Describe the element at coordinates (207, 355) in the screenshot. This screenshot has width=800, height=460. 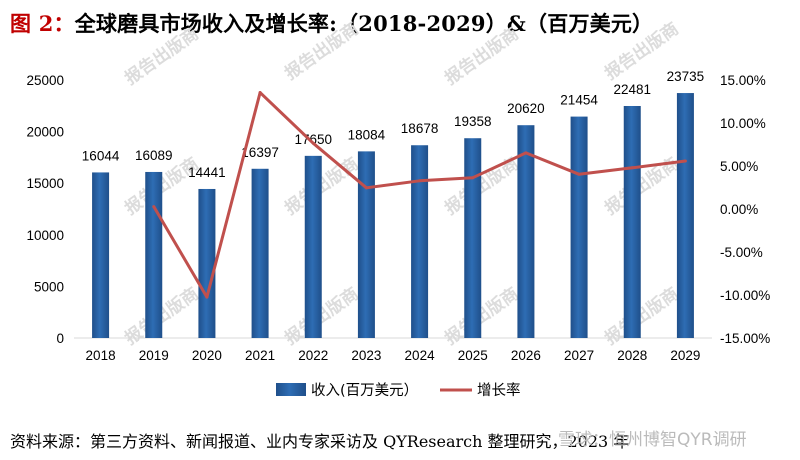
I see `x-tick-label: 2020` at that location.